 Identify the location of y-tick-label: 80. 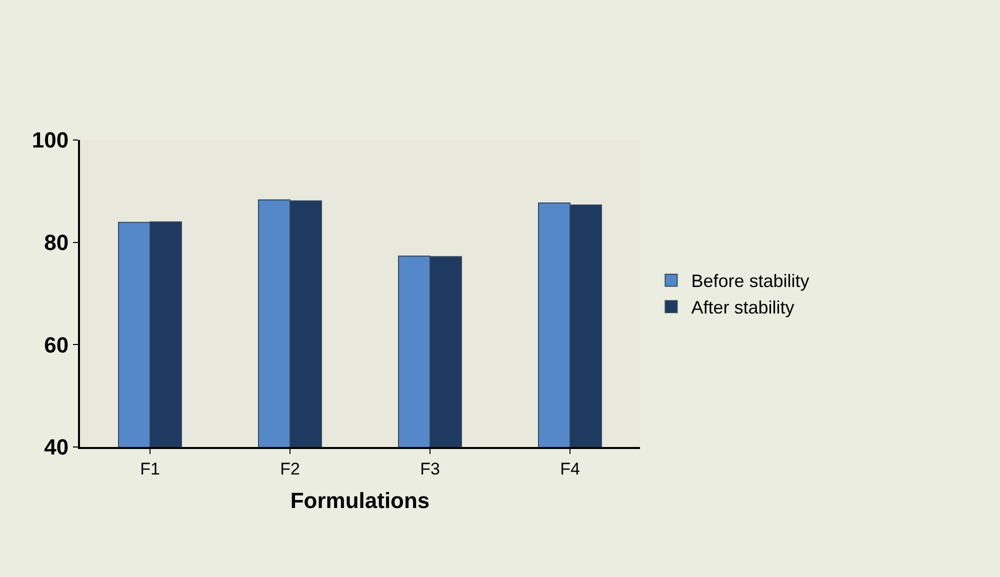
(56, 243).